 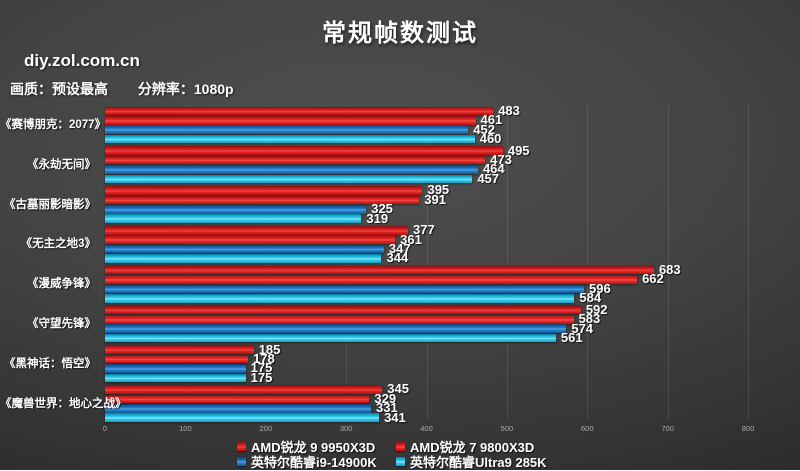 What do you see at coordinates (61, 164) in the screenshot?
I see `category-label: 《永劫无间》` at bounding box center [61, 164].